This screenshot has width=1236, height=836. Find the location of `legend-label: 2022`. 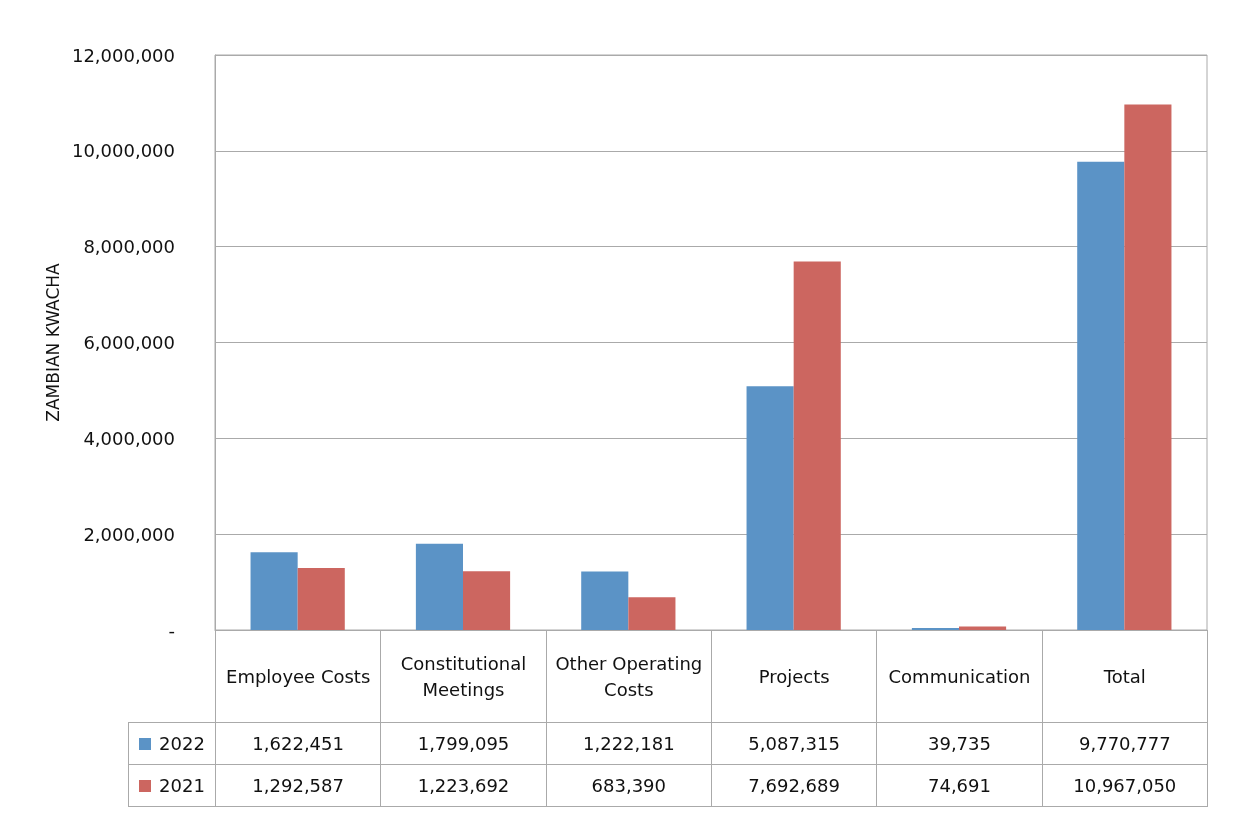

legend-label: 2022 is located at coordinates (172, 743).